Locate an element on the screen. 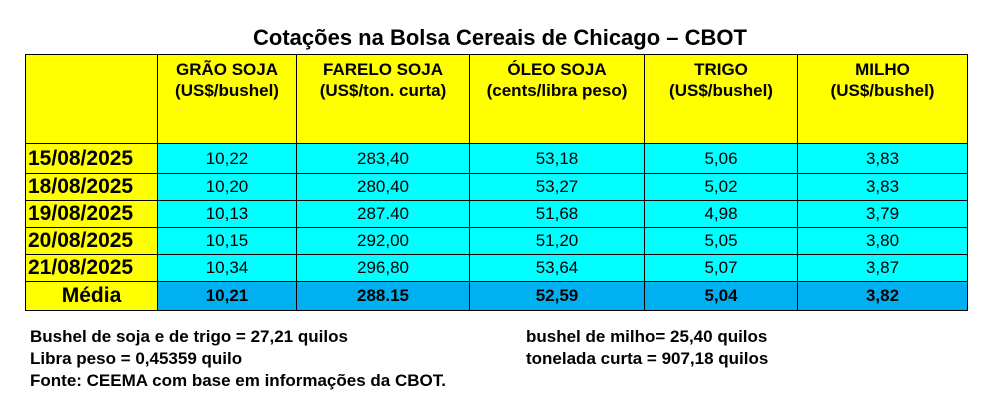 The image size is (982, 409). value-cell: 4,98 is located at coordinates (721, 214).